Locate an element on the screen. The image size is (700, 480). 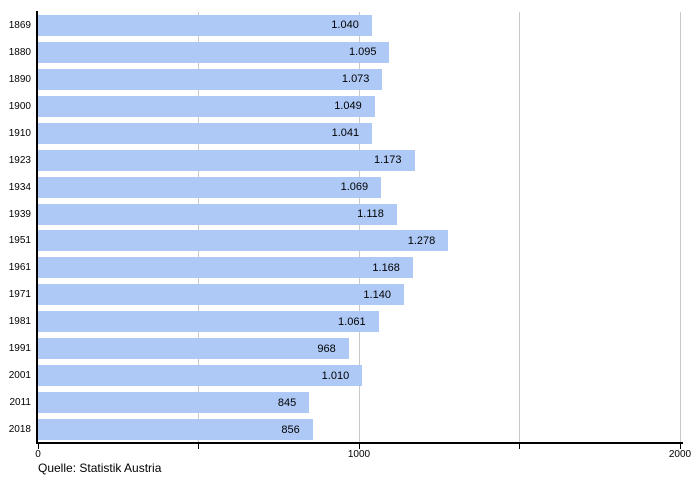
bar: 1.073 is located at coordinates (210, 79).